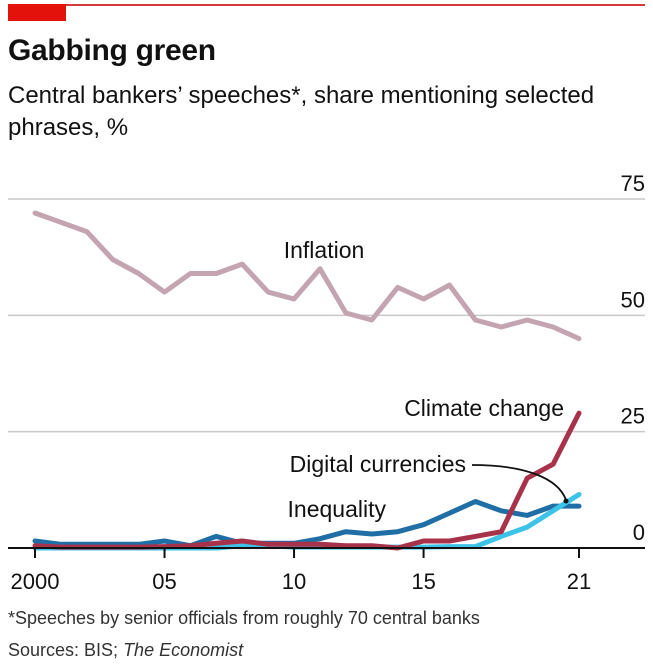  Describe the element at coordinates (579, 581) in the screenshot. I see `x-tick-label-2021: 21` at that location.